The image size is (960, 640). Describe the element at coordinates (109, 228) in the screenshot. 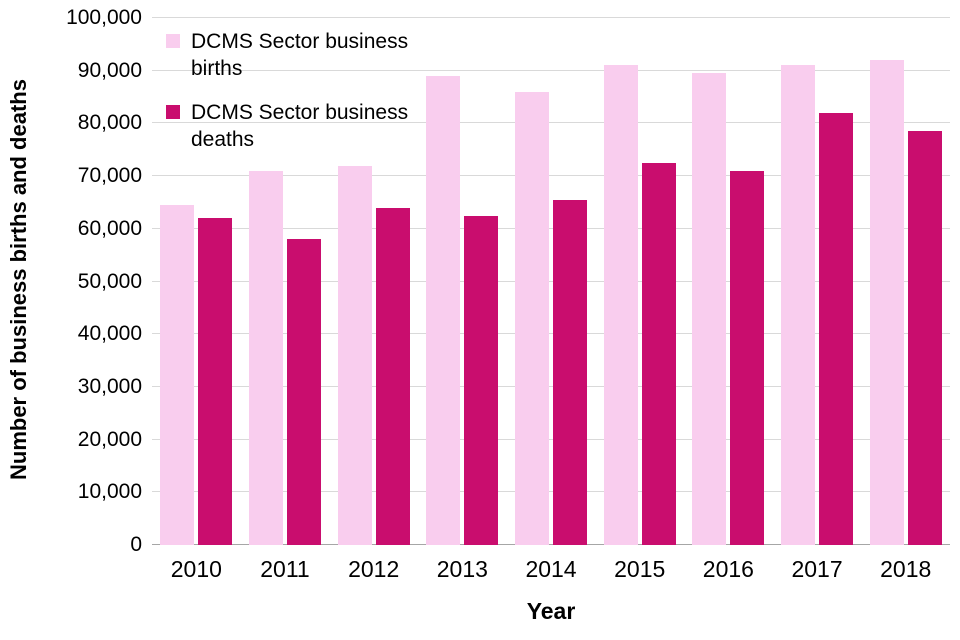

I see `y-tick-label: 60,000` at that location.